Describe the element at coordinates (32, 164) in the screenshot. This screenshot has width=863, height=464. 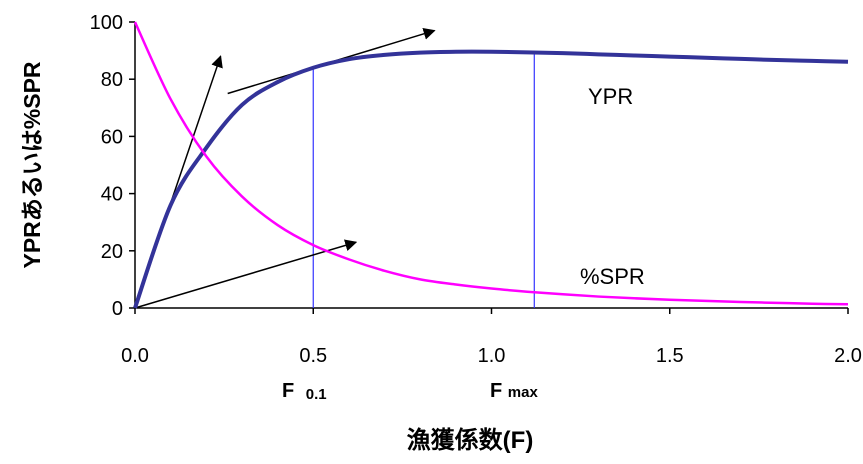
I see `y-axis-label: YPRあるいは%SPR` at that location.